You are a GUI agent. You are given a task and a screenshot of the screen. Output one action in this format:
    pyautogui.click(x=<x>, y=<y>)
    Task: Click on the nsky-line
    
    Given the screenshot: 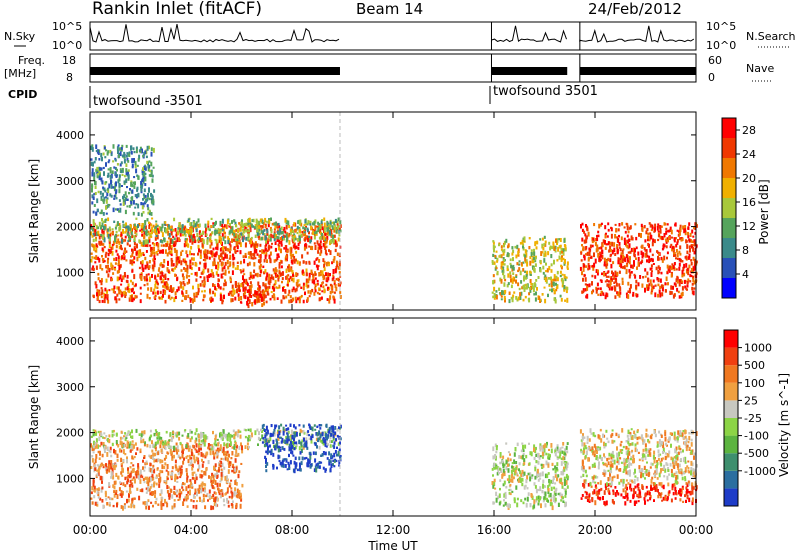 What is the action you would take?
    pyautogui.click(x=528, y=34)
    